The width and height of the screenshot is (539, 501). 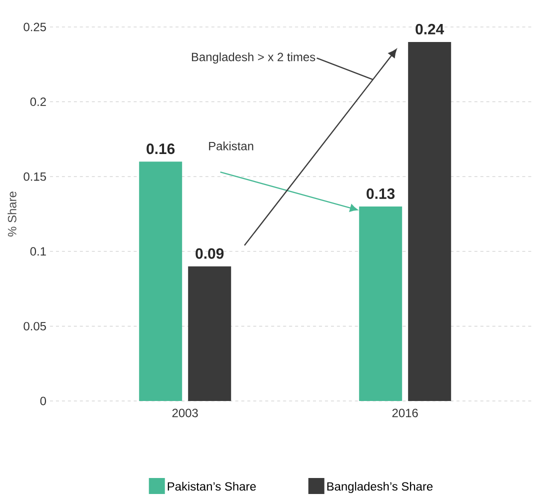 What do you see at coordinates (430, 29) in the screenshot?
I see `data-label: 0.24` at bounding box center [430, 29].